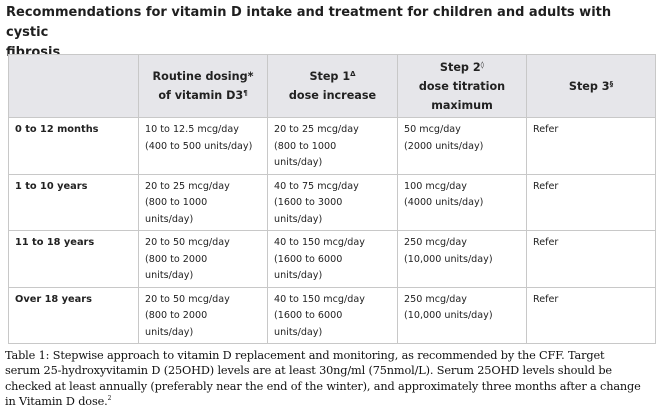 The width and height of the screenshot is (667, 411). What do you see at coordinates (109, 398) in the screenshot?
I see `reference-mark: 2` at bounding box center [109, 398].